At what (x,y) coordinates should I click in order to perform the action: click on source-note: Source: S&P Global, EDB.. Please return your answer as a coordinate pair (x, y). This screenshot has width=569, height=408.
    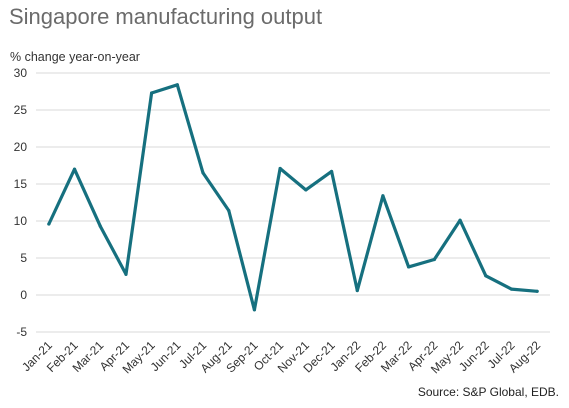
    Looking at the image, I should click on (488, 392).